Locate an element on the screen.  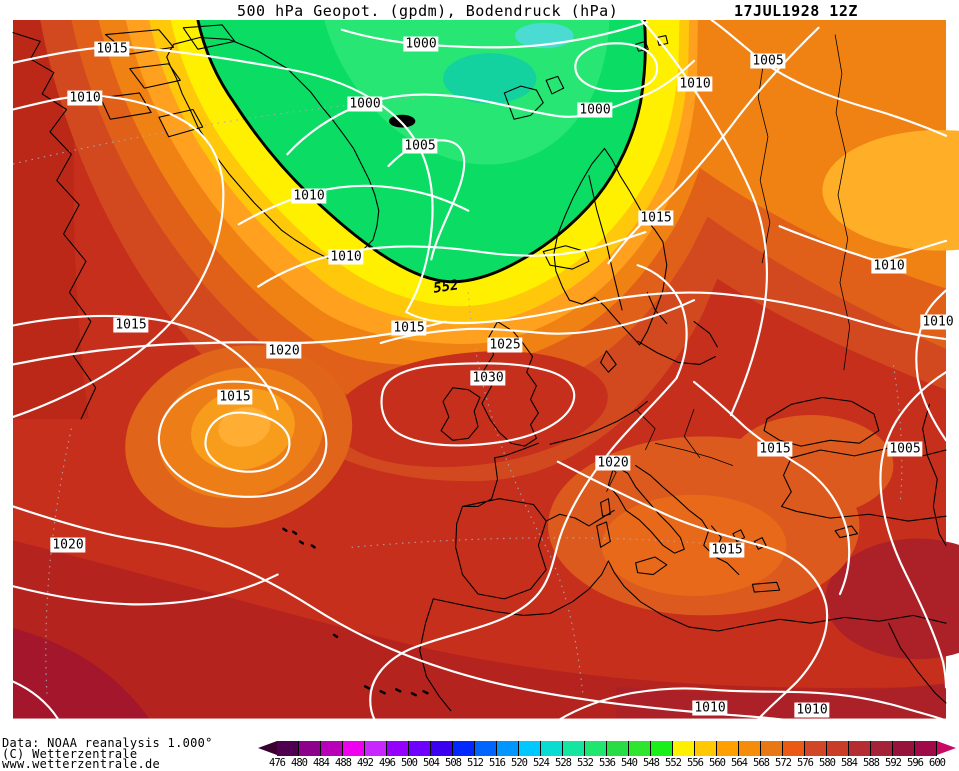
attribution-data-source: Data: NOAA reanalysis 1.000° is located at coordinates (107, 743).